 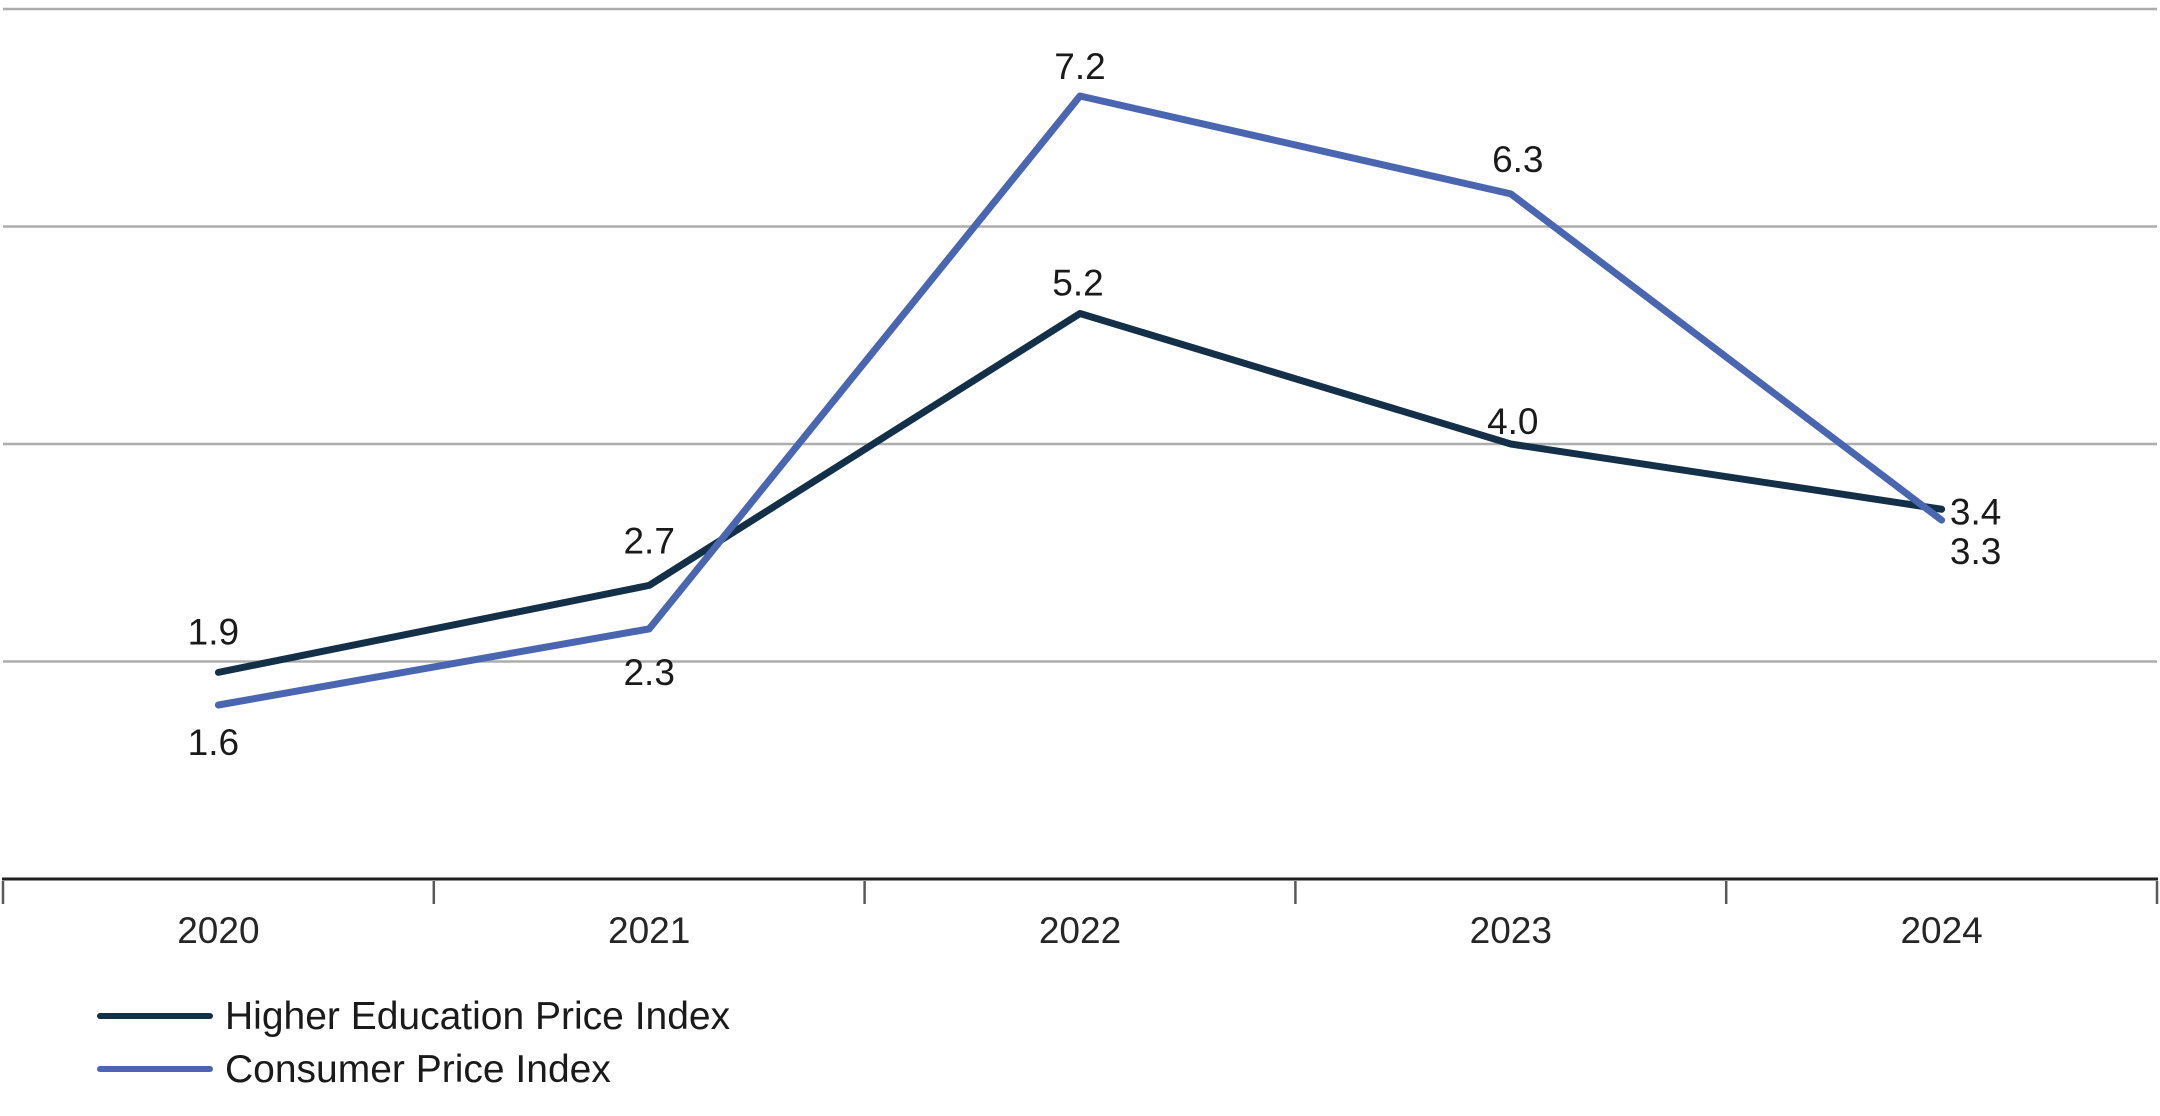 What do you see at coordinates (1975, 511) in the screenshot?
I see `higher-education-price-index-value-label-2024: 3.4` at bounding box center [1975, 511].